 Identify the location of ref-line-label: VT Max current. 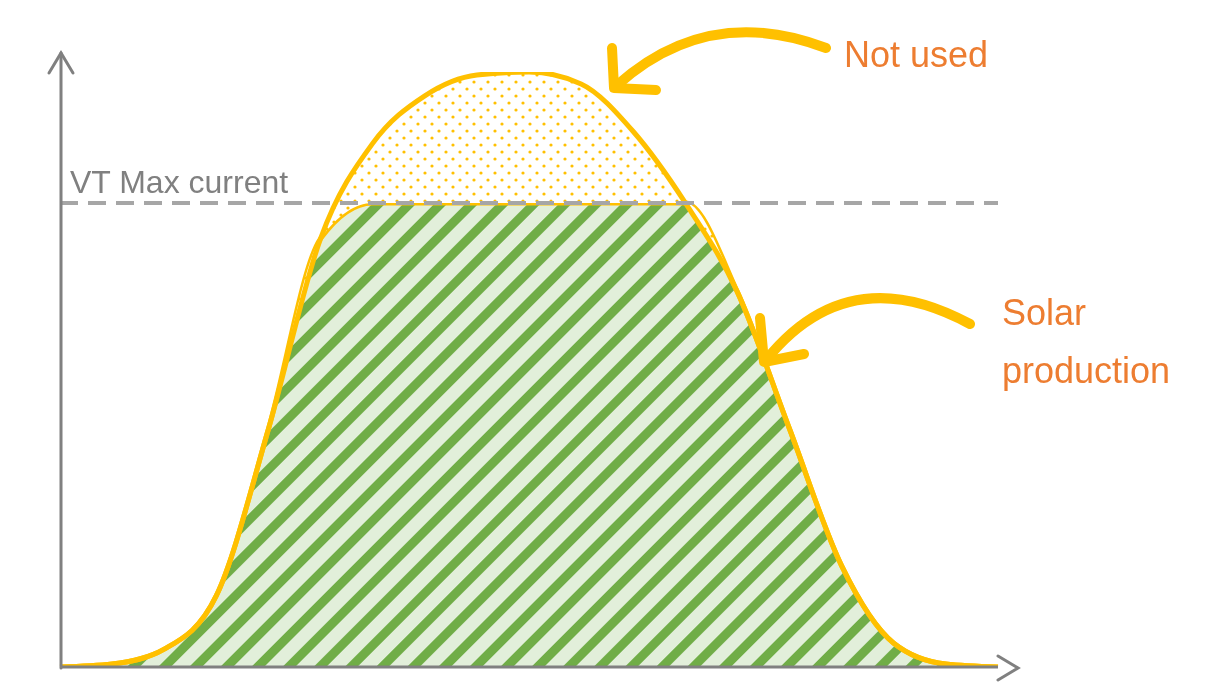
(179, 181).